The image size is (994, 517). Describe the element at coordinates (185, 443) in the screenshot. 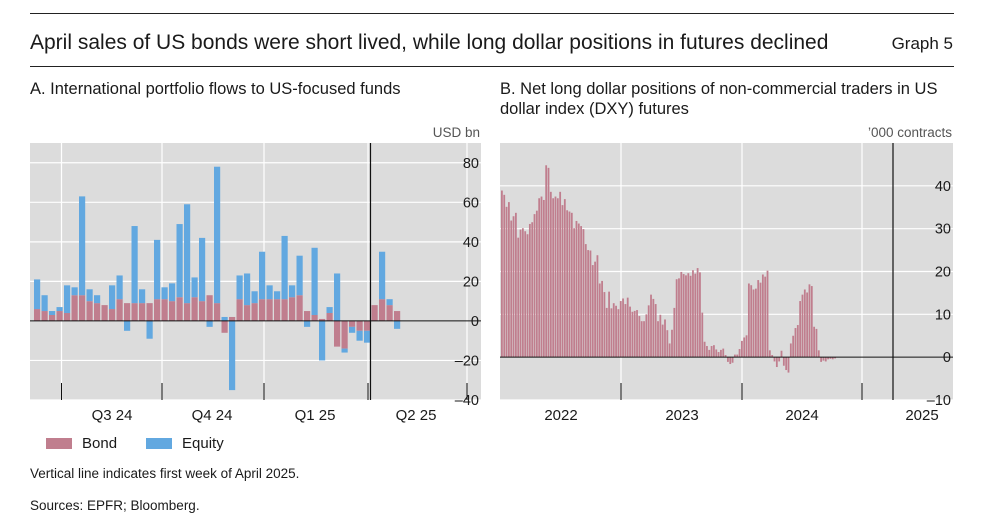

I see `legend-equity: Equity` at that location.